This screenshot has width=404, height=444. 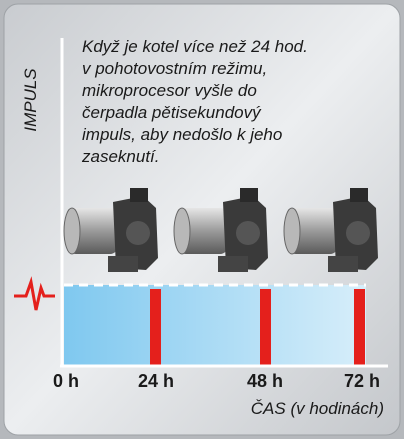 What do you see at coordinates (182, 134) in the screenshot?
I see `description-line: impuls, aby nedošlo k jeho` at bounding box center [182, 134].